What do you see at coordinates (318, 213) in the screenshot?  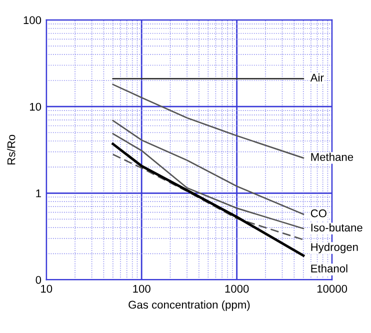 I see `series-label: CO` at bounding box center [318, 213].